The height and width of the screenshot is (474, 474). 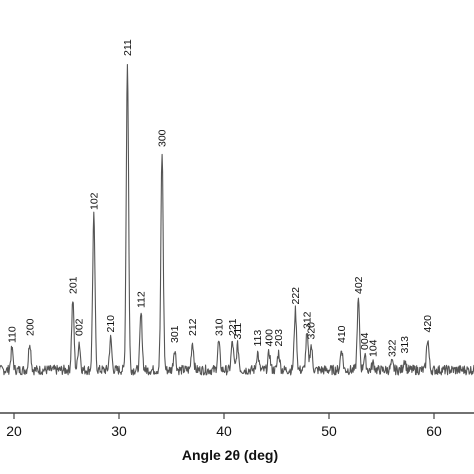 What do you see at coordinates (175, 334) in the screenshot?
I see `peak-label: 301` at bounding box center [175, 334].